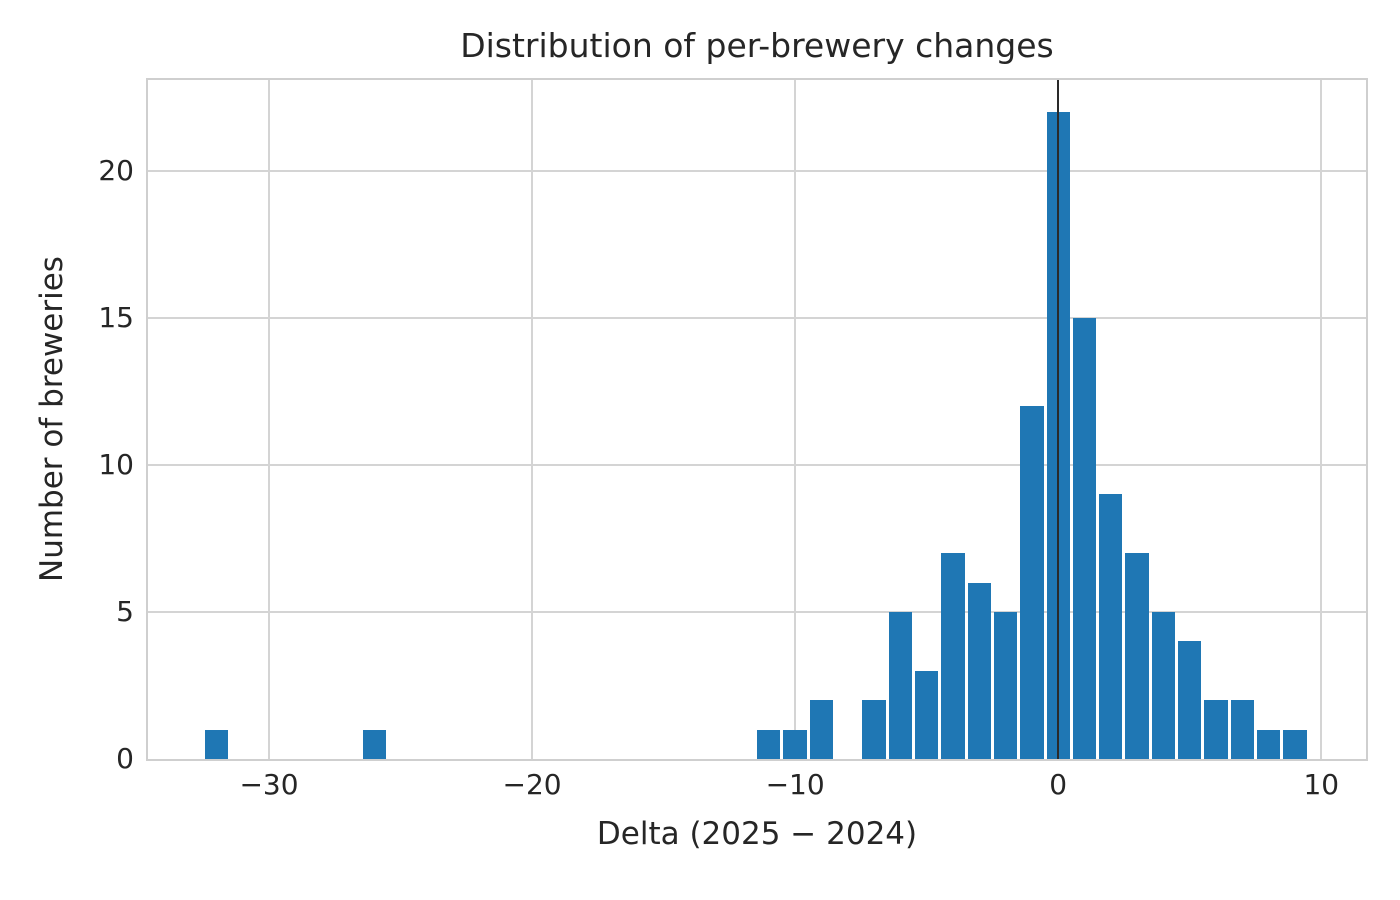 This screenshot has height=900, width=1400. Describe the element at coordinates (757, 45) in the screenshot. I see `chart-title: Distribution of per-brewery changes` at that location.